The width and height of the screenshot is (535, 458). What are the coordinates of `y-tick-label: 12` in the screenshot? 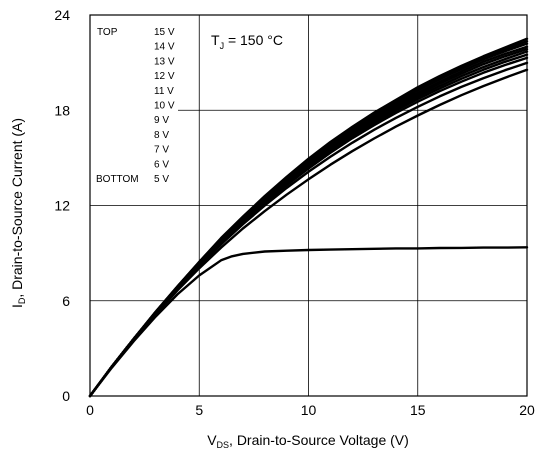 It's located at (62, 206).